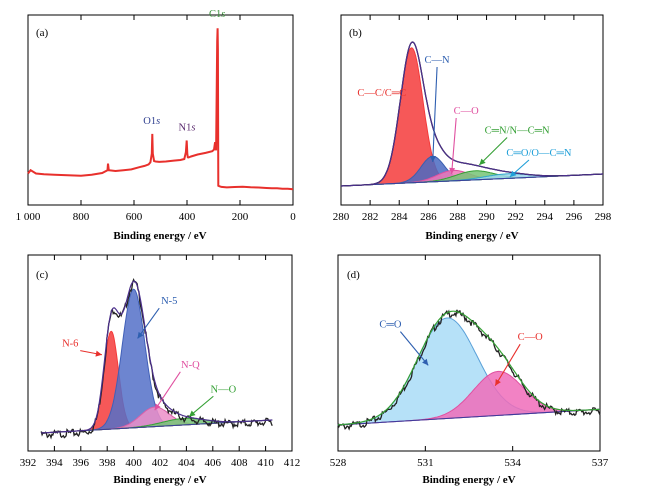 This screenshot has height=496, width=645. Describe the element at coordinates (157, 420) in the screenshot. I see `peak-n-q` at that location.